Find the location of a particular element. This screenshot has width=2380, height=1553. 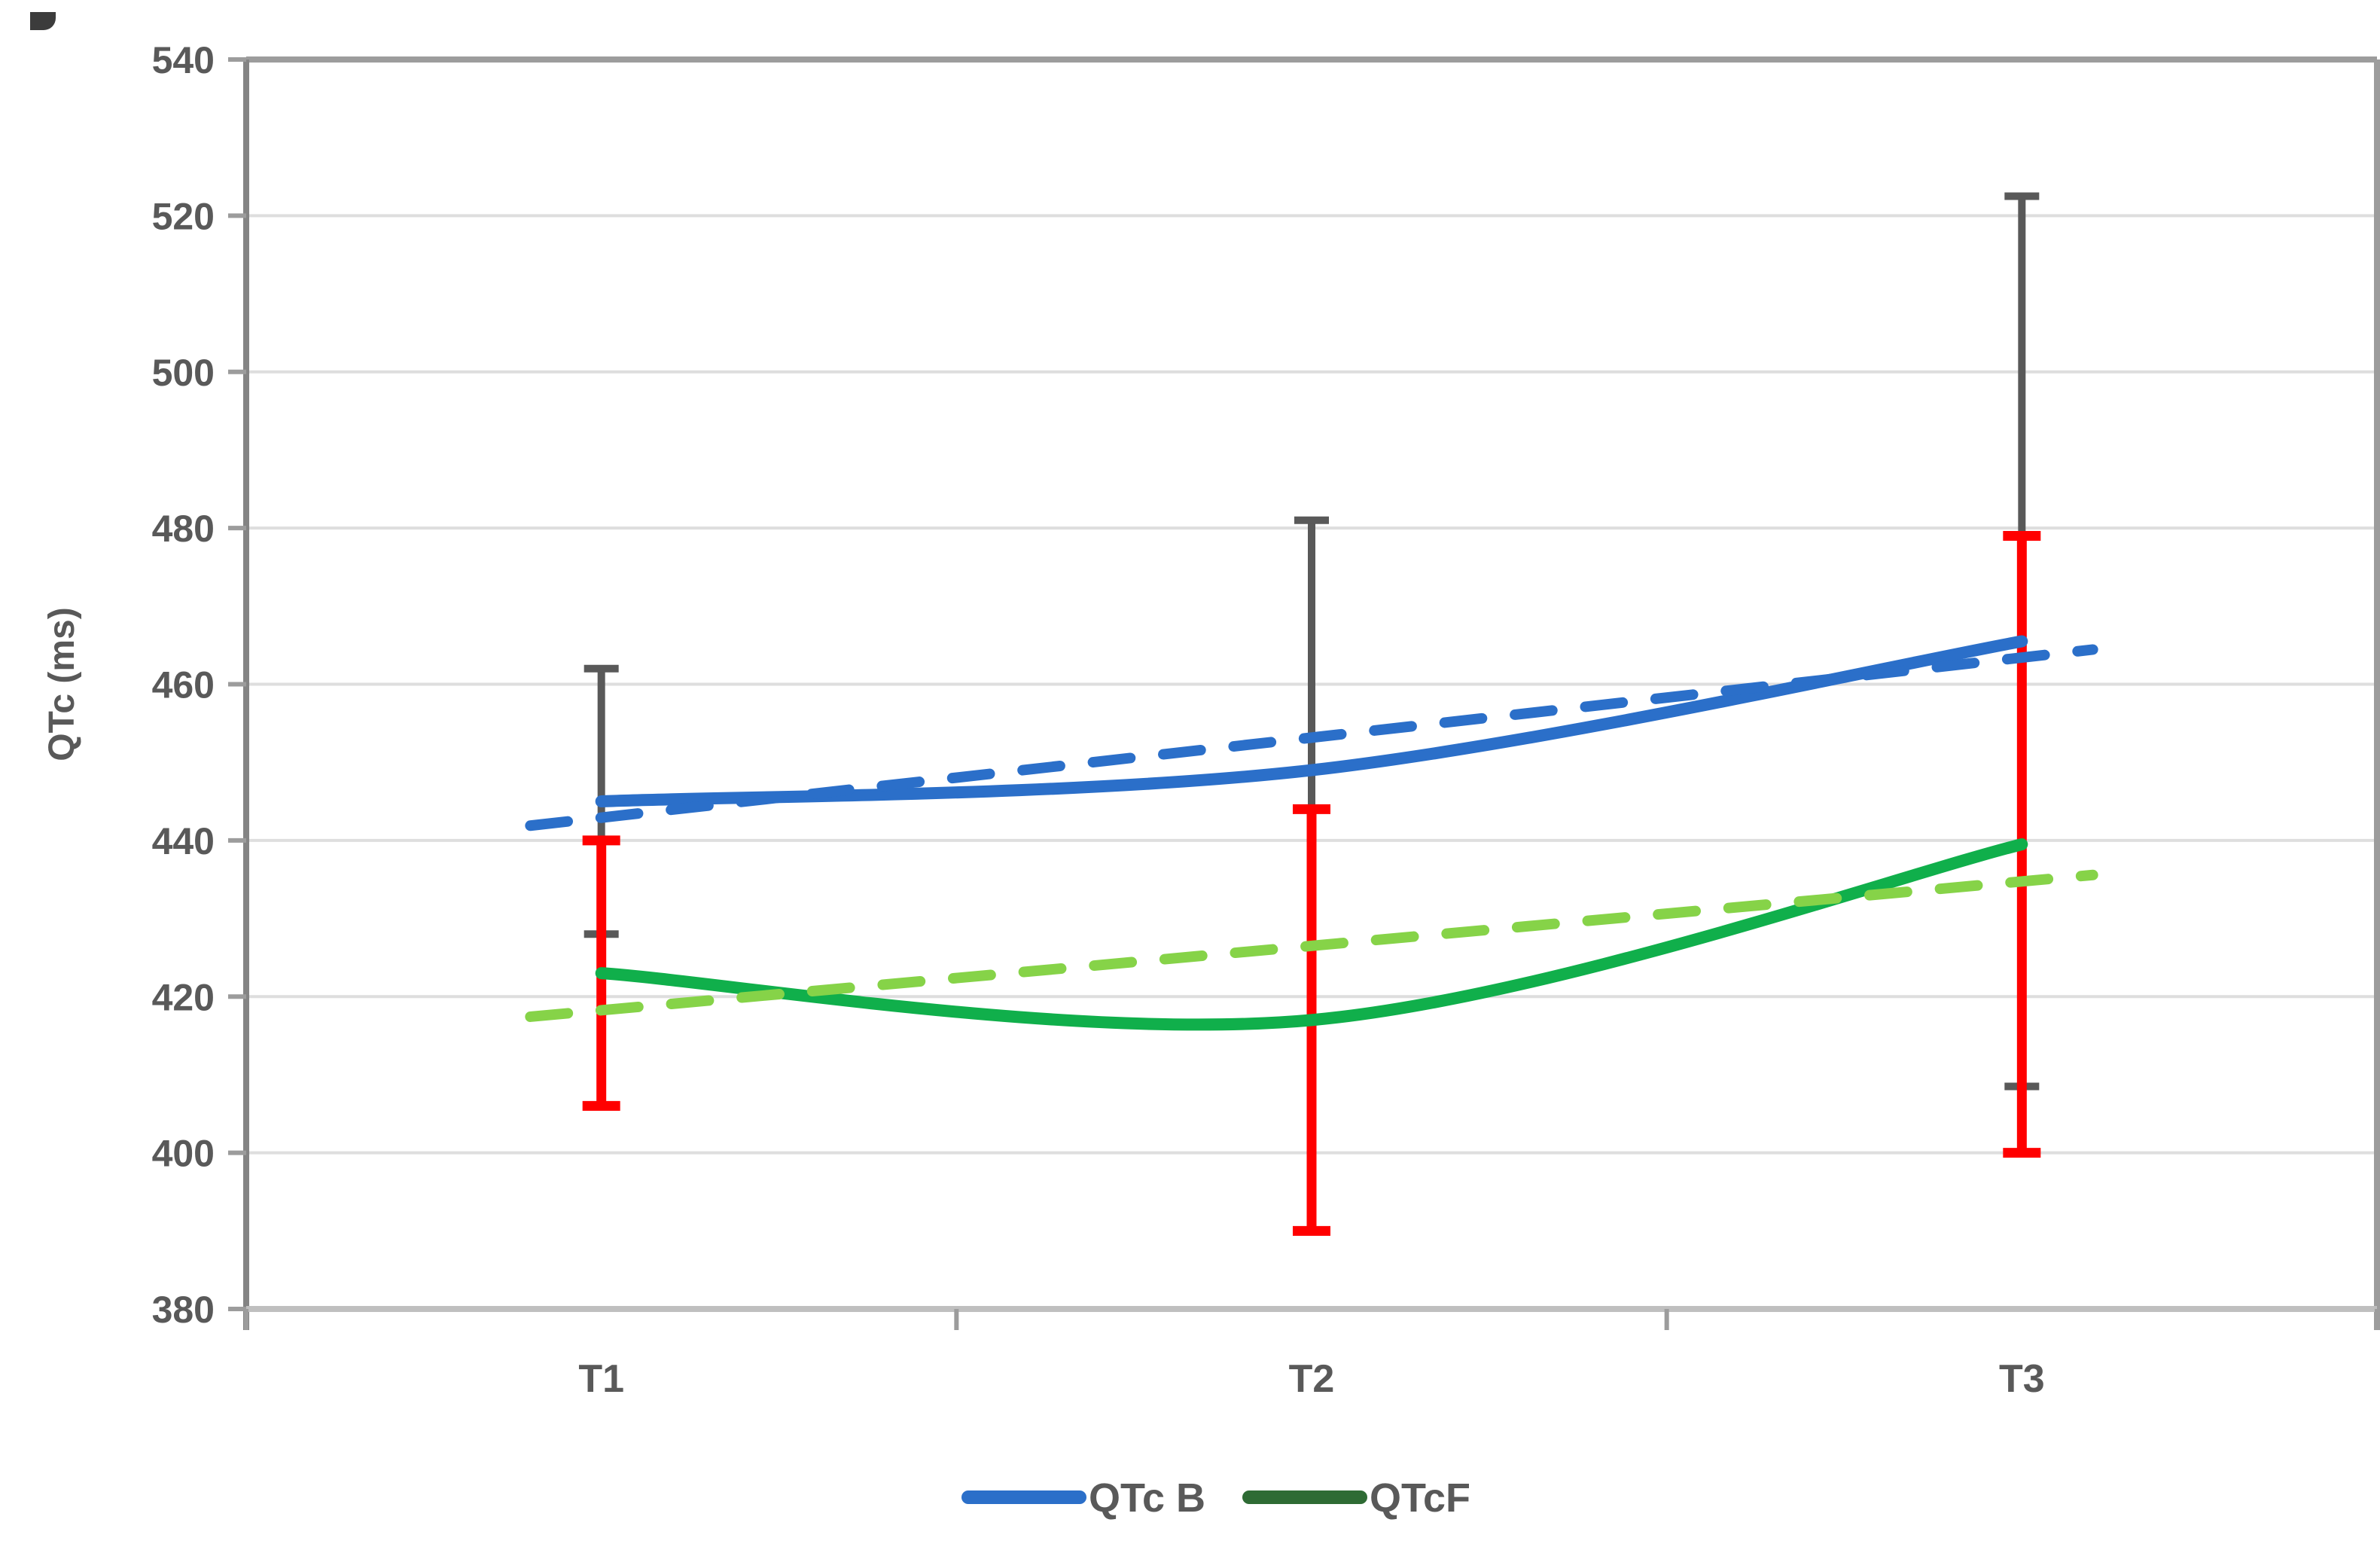

trendline-qtc-b is located at coordinates (1311, 737).